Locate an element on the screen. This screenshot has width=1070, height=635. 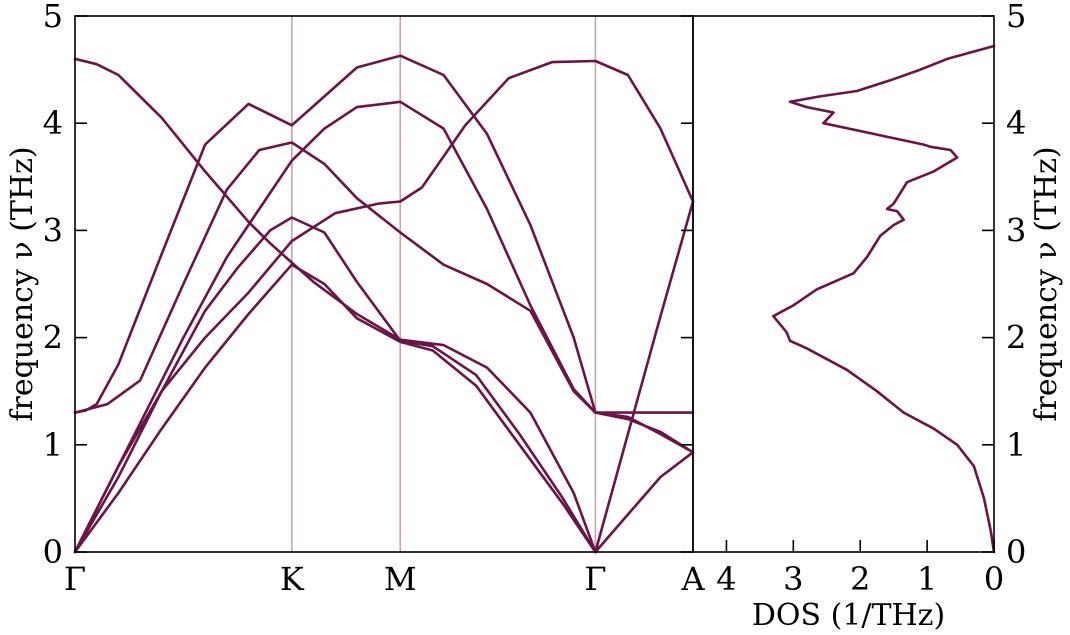
x-tick-label-dos: 1 is located at coordinates (927, 579).